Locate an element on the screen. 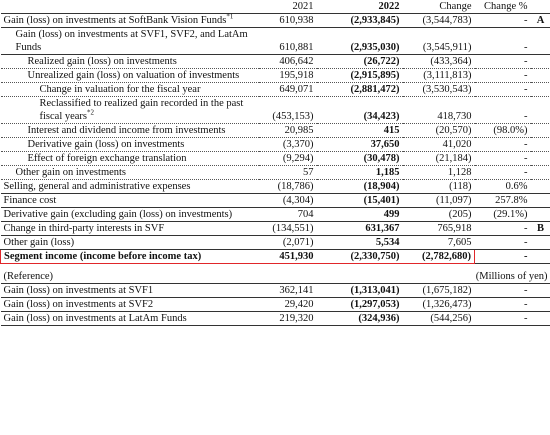 The height and width of the screenshot is (435, 550). value-2022: 499 is located at coordinates (359, 214).